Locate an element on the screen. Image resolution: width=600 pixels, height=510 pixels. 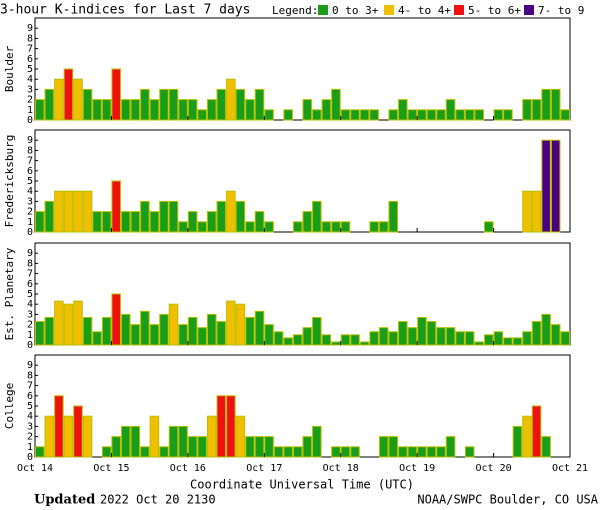
legend-label: Legend: is located at coordinates (295, 10).